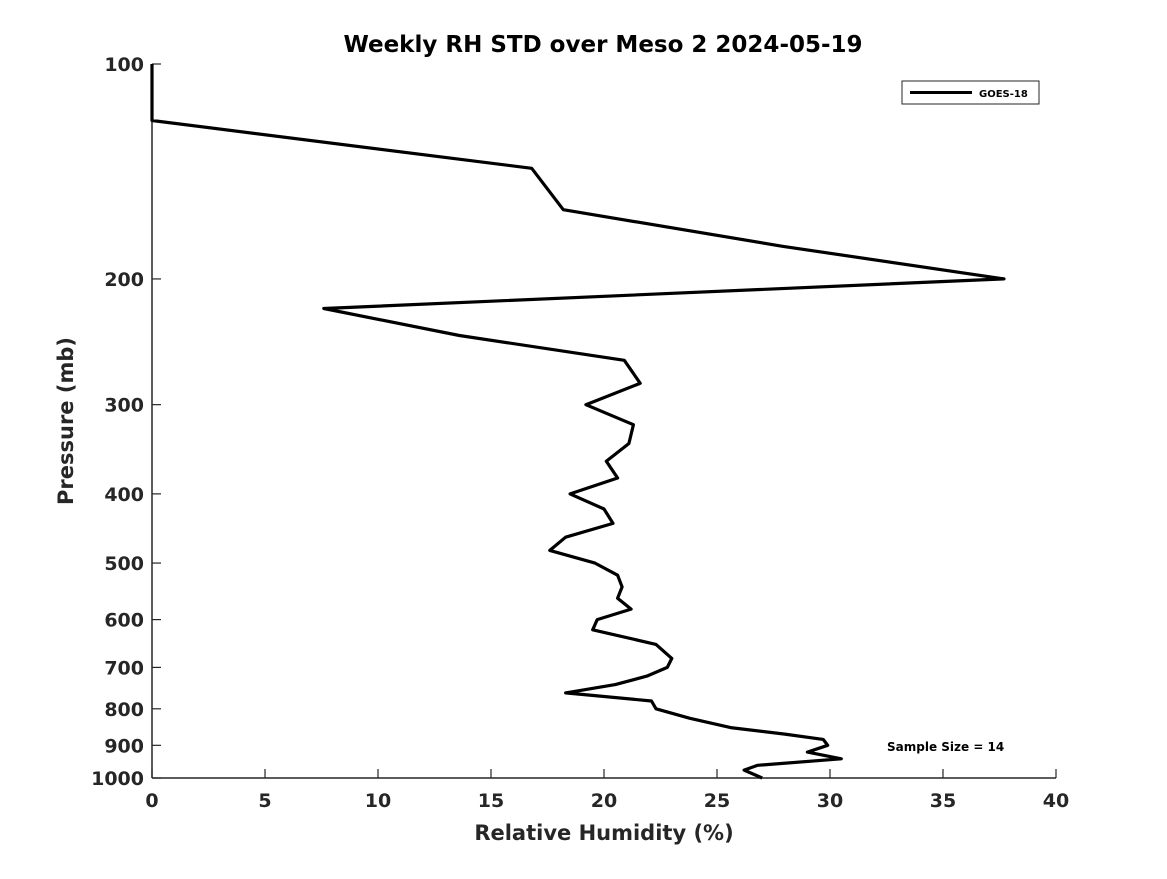 Image resolution: width=1167 pixels, height=879 pixels. What do you see at coordinates (124, 65) in the screenshot?
I see `y-tick-label: 100` at bounding box center [124, 65].